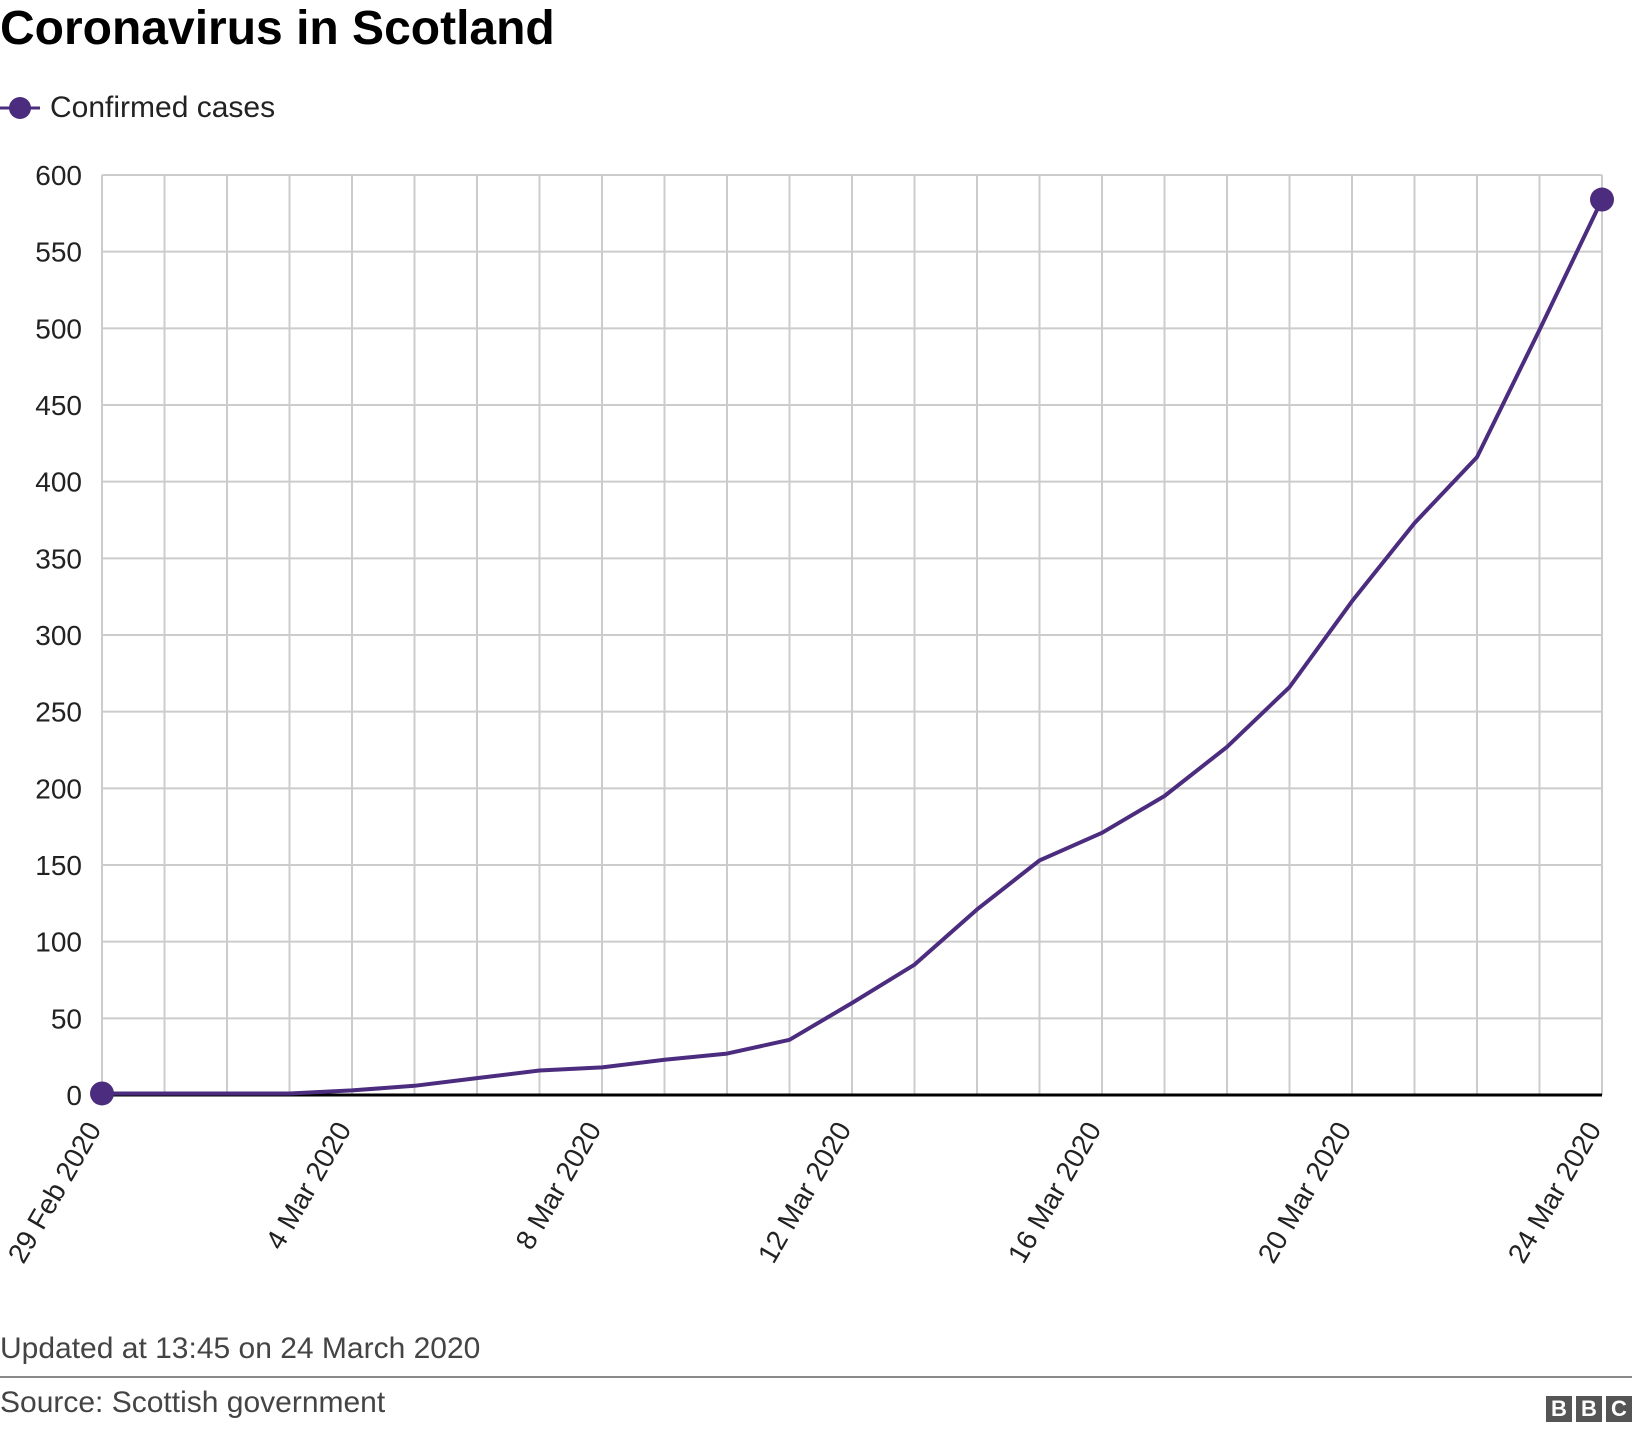 This screenshot has height=1432, width=1632. Describe the element at coordinates (58, 405) in the screenshot. I see `y-tick-label: 450` at that location.